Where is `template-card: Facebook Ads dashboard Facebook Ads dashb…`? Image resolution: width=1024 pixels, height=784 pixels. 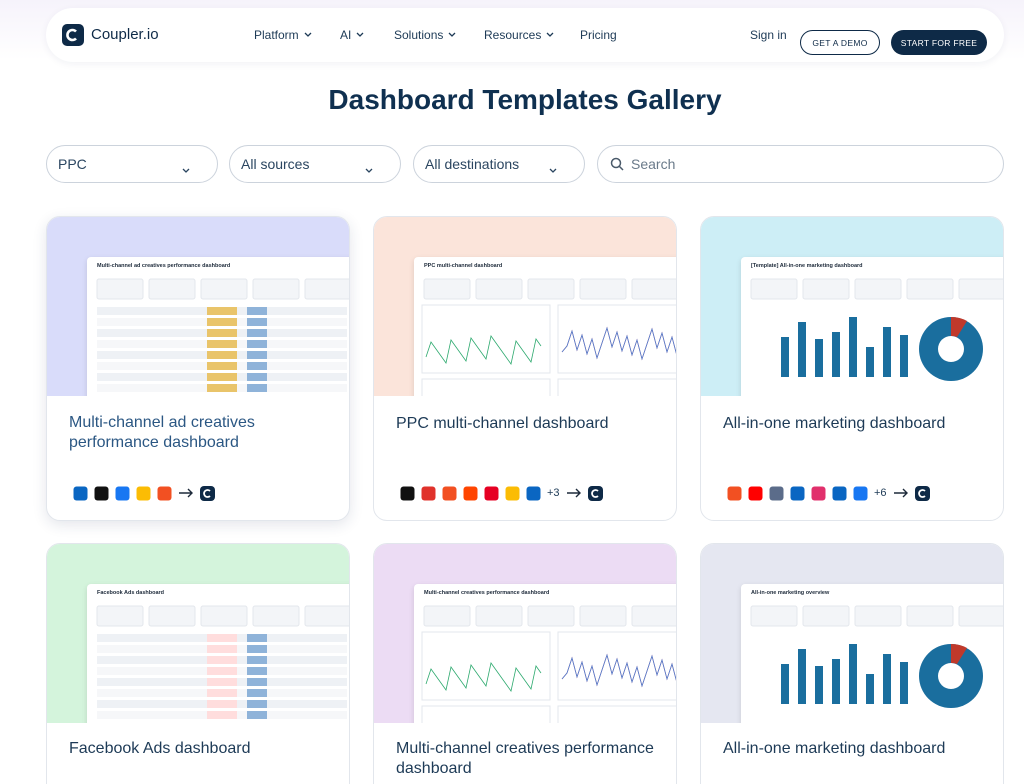
template-card: Facebook Ads dashboard Facebook Ads dashb… is located at coordinates (198, 663).